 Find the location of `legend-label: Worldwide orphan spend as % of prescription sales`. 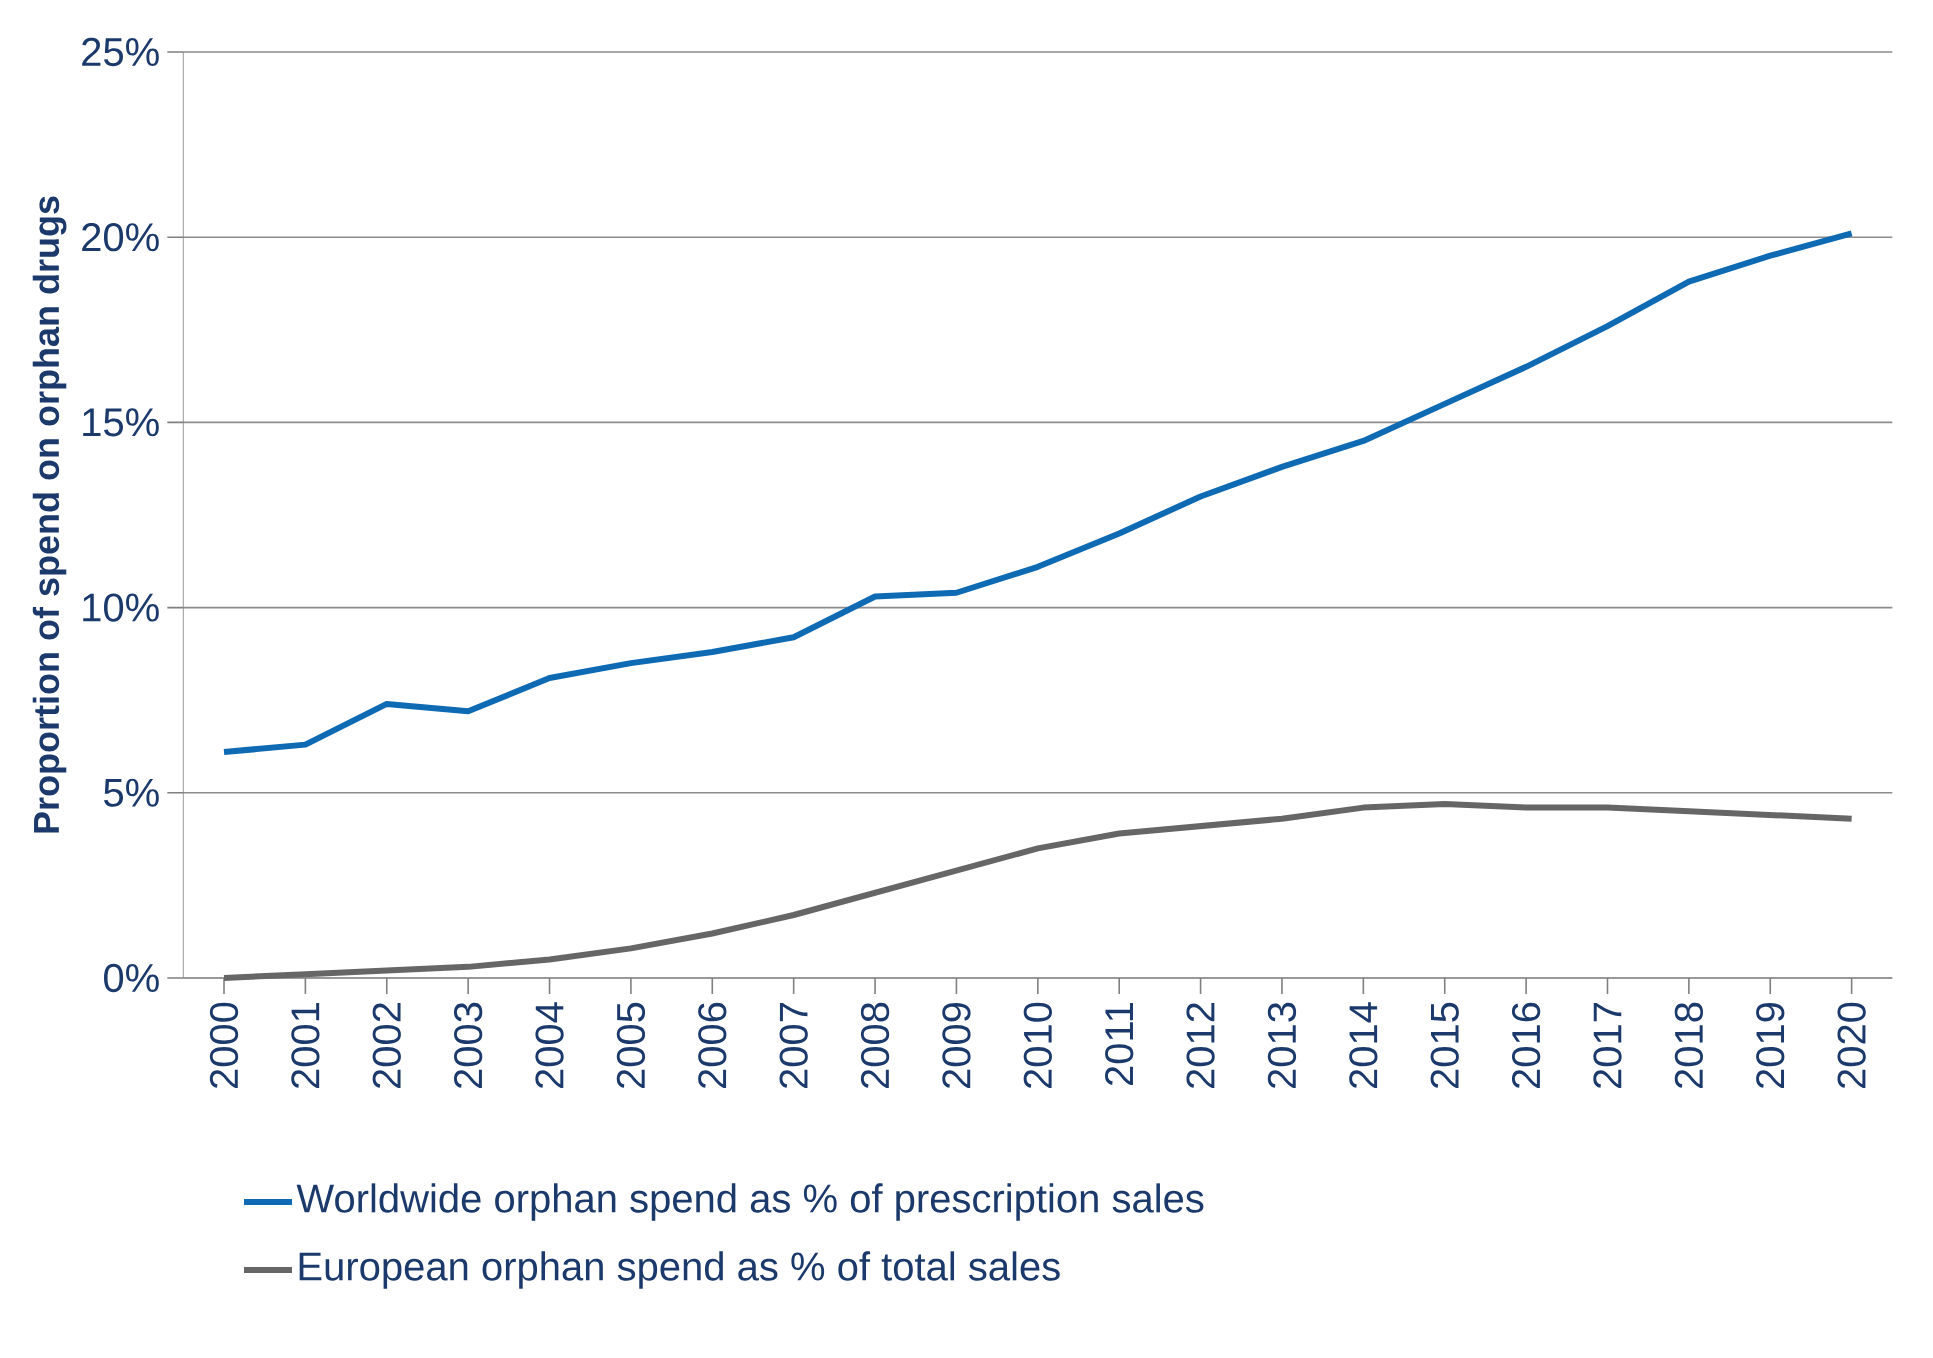

legend-label: Worldwide orphan spend as % of prescription sales is located at coordinates (750, 1202).